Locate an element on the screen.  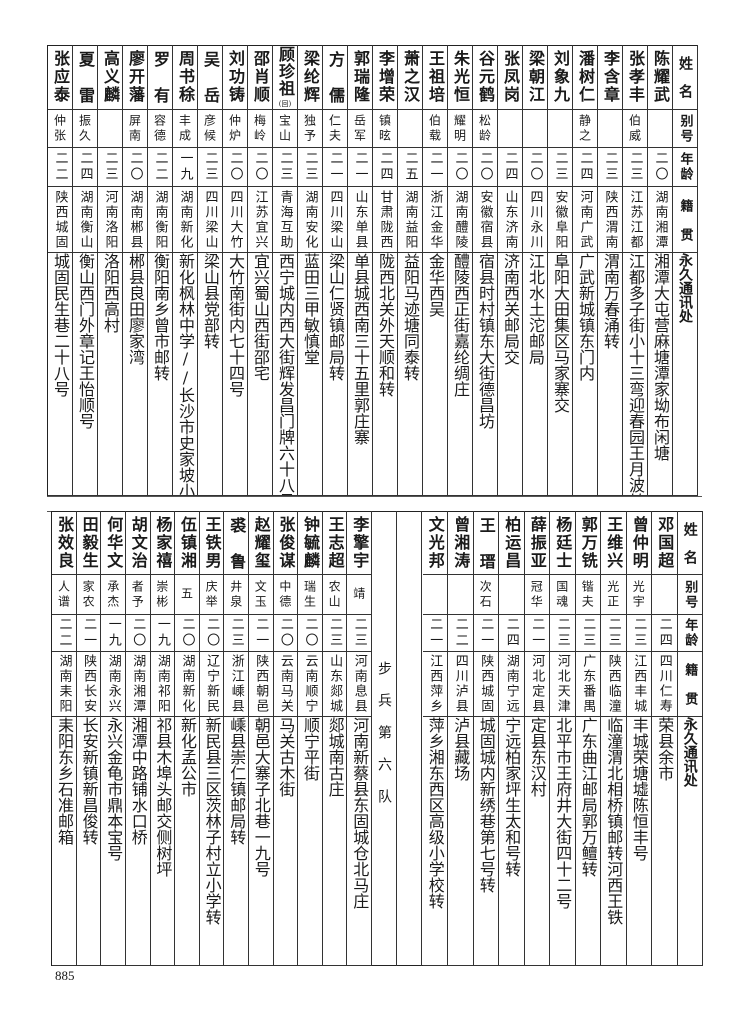
alias-cell: 梅岭 is located at coordinates (260, 129).